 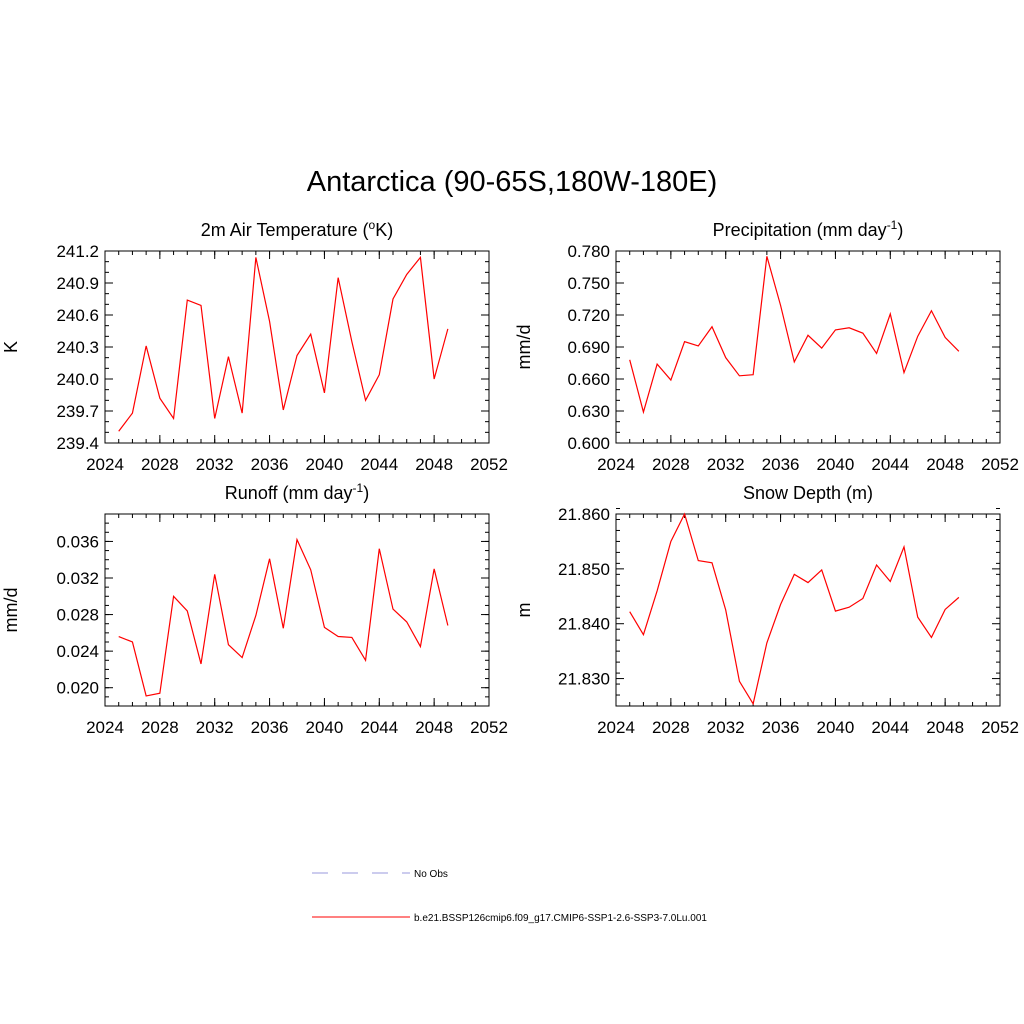 What do you see at coordinates (77, 443) in the screenshot?
I see `y-tick-label: 239.4` at bounding box center [77, 443].